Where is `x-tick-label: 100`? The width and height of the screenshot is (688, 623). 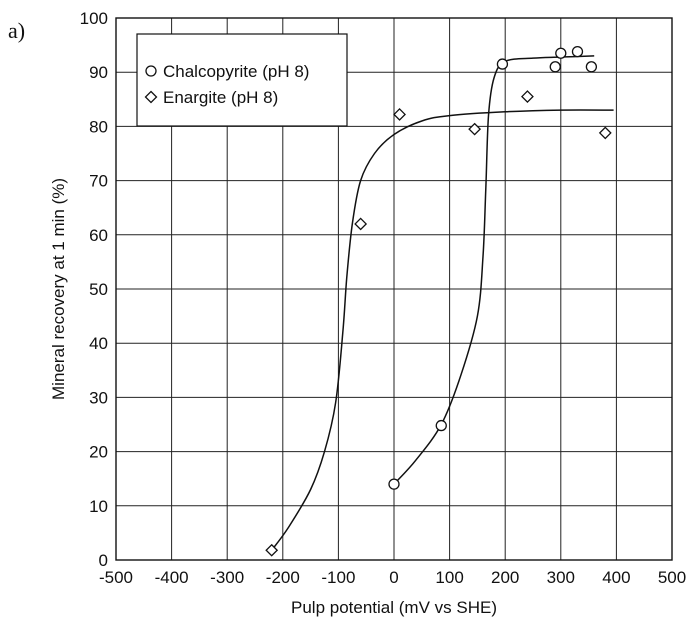 x-tick-label: 100 is located at coordinates (449, 577).